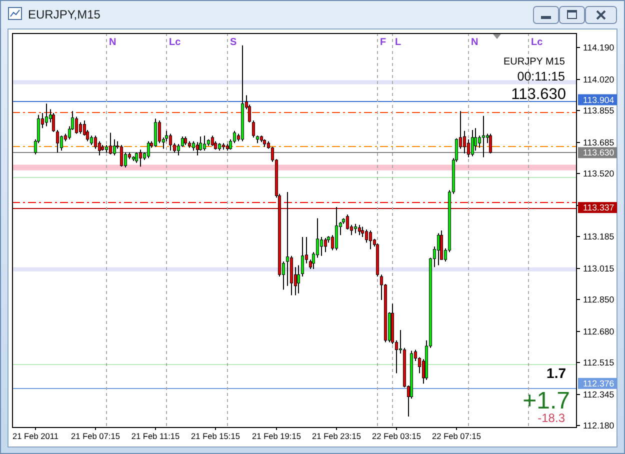 This screenshot has width=625, height=454. I want to click on chart-title: EURJPY,M15, so click(64, 15).